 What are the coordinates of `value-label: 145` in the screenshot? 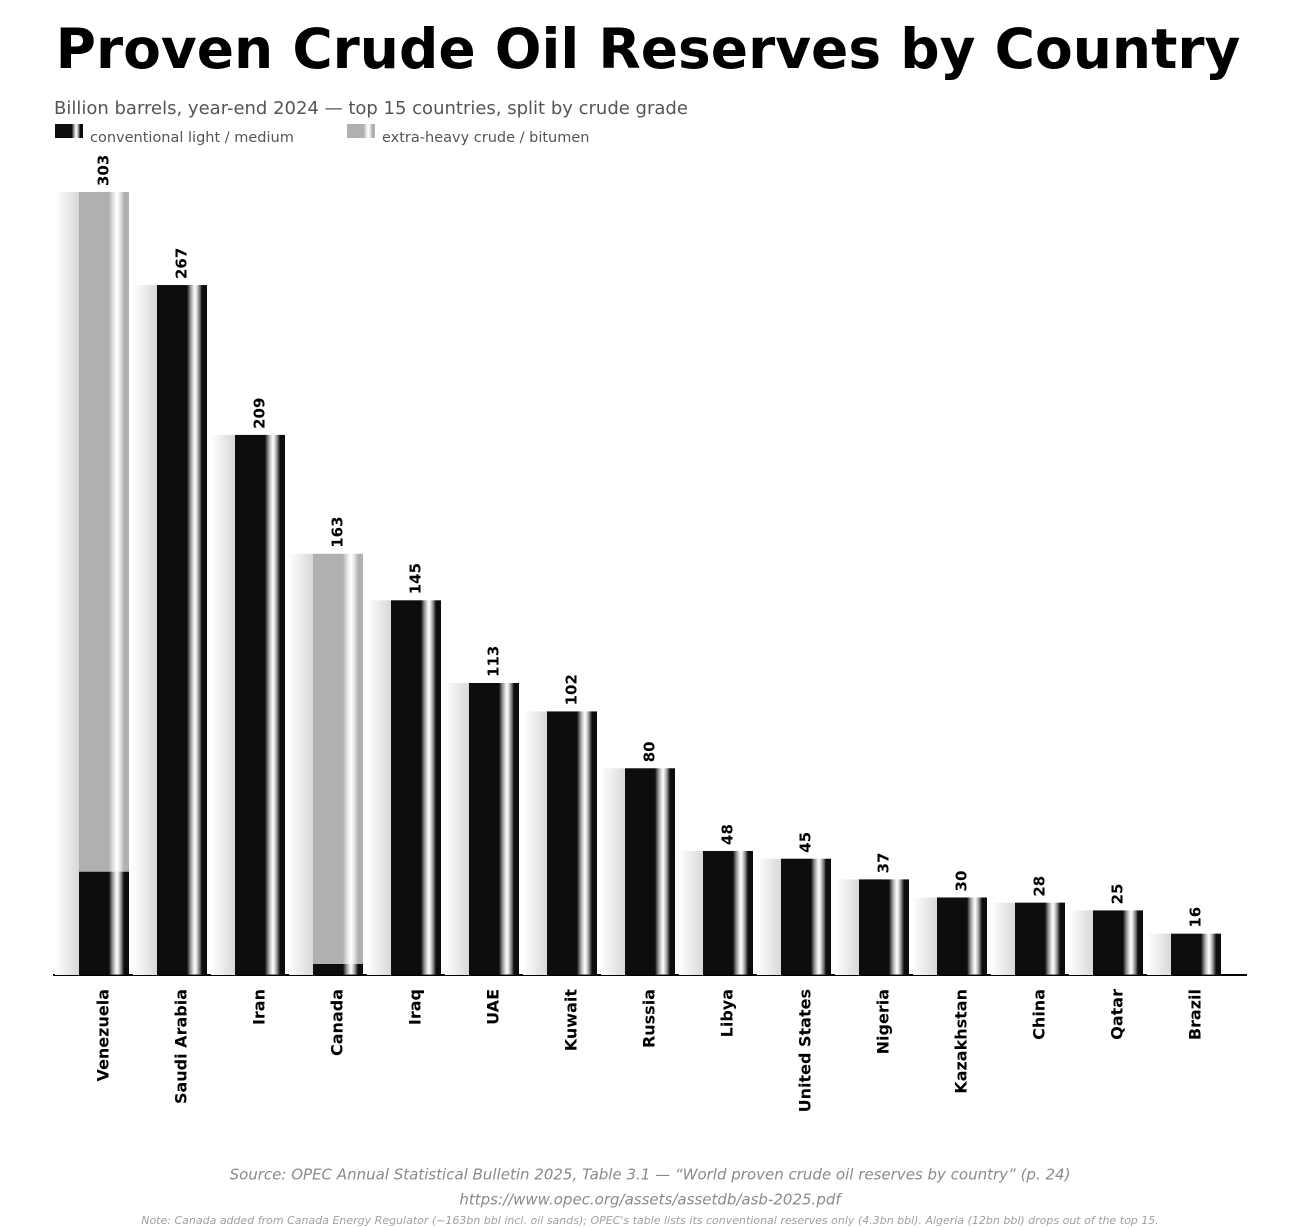 It's located at (416, 578).